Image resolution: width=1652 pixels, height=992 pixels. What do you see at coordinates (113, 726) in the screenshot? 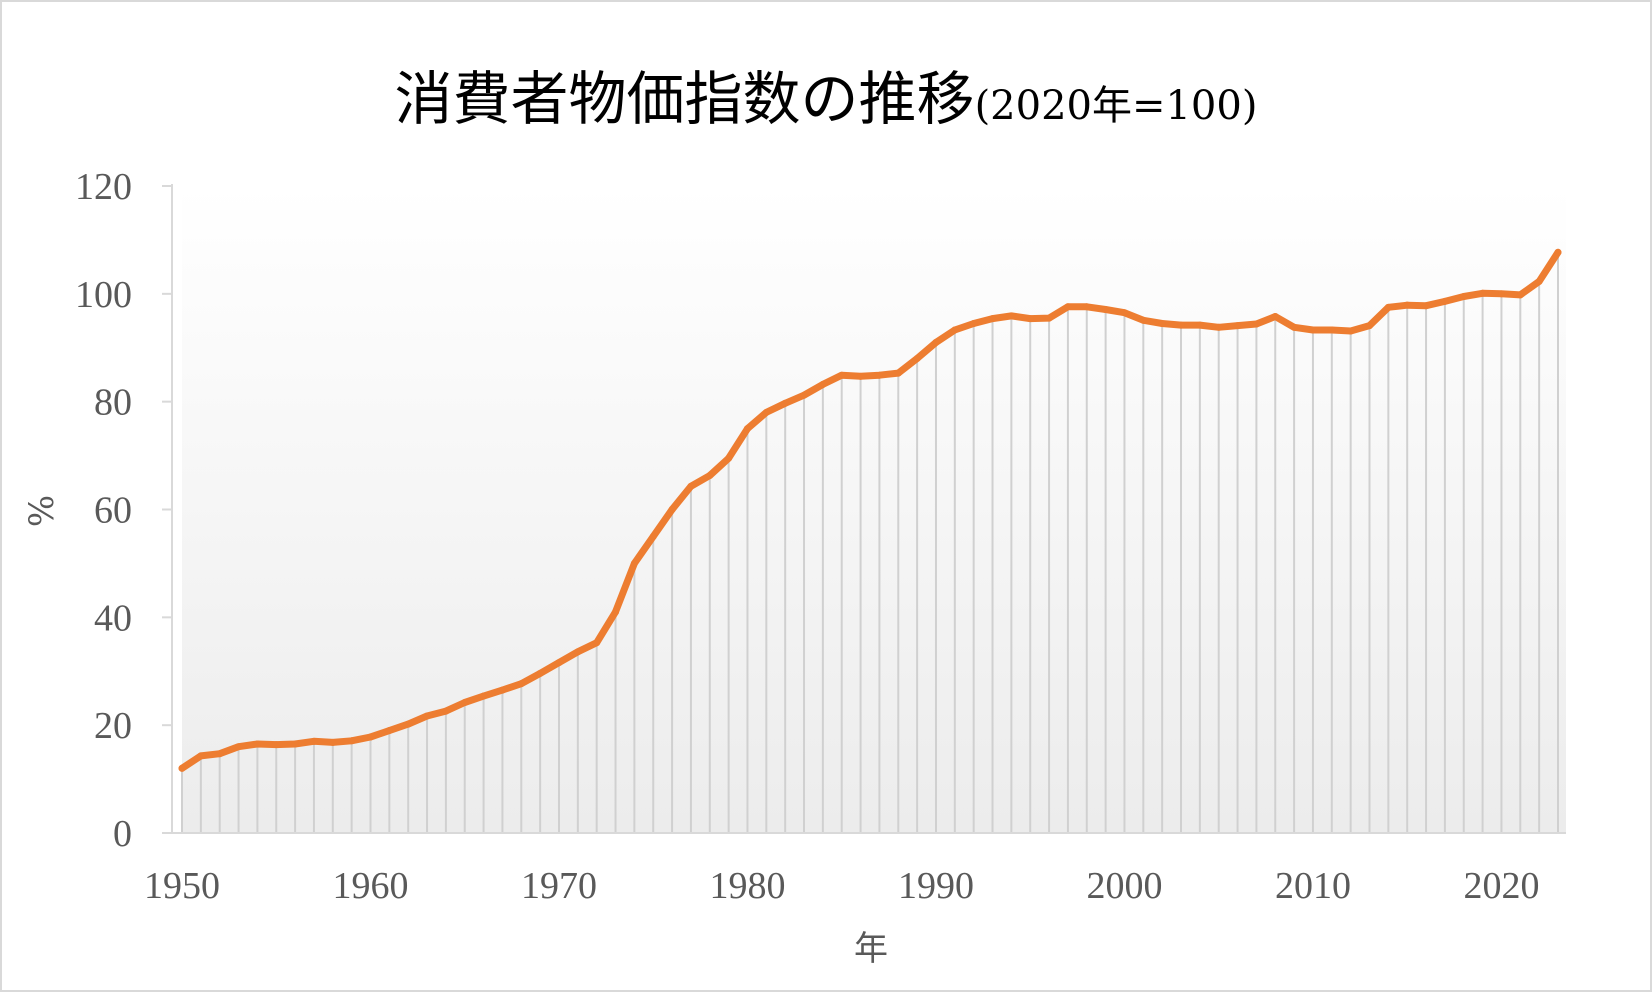
I see `y-tick-label: 20` at bounding box center [113, 726].